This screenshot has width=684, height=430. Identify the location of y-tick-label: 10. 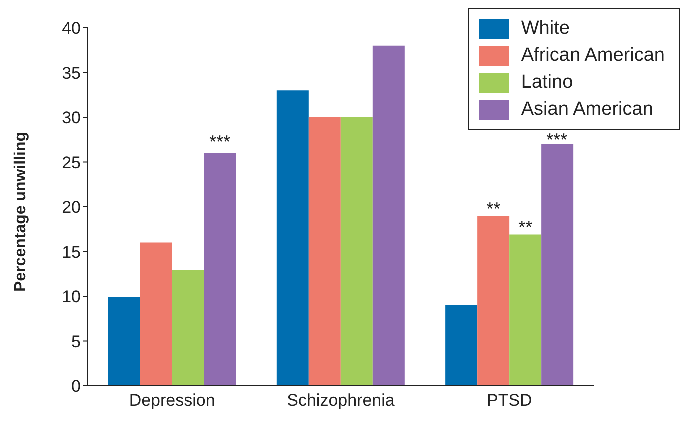
(71, 297).